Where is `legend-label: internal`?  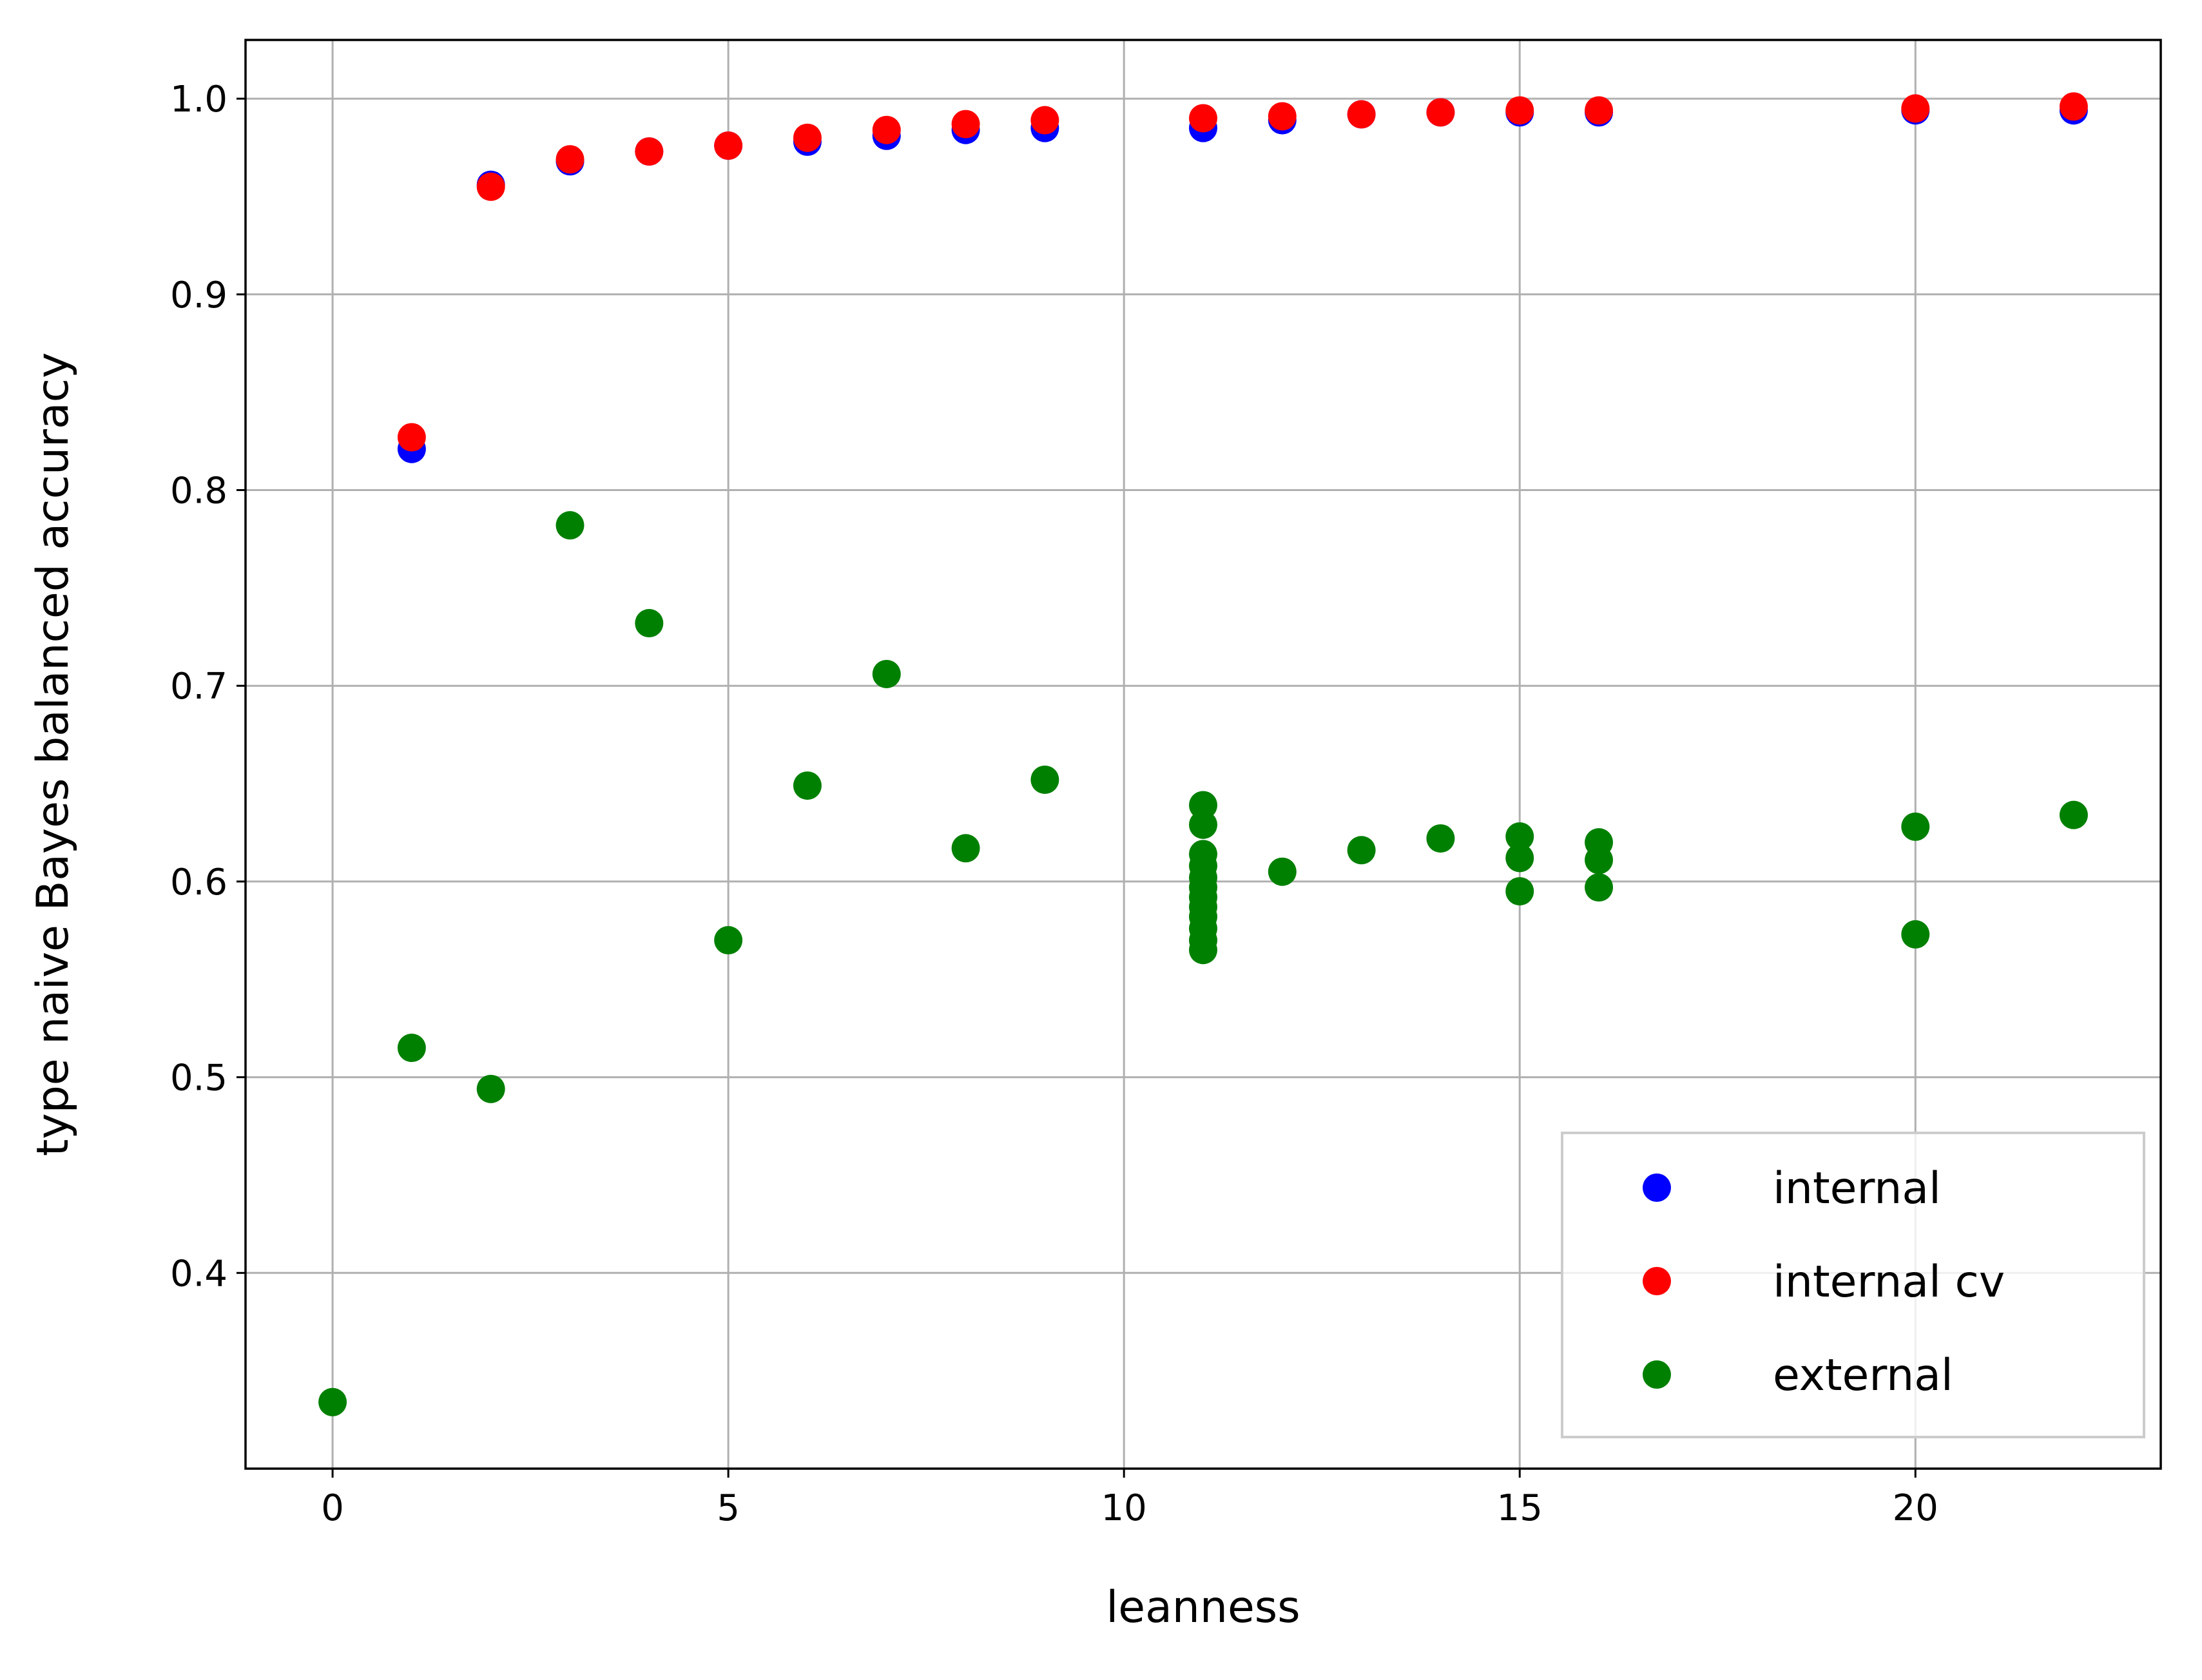 legend-label: internal is located at coordinates (1857, 1188).